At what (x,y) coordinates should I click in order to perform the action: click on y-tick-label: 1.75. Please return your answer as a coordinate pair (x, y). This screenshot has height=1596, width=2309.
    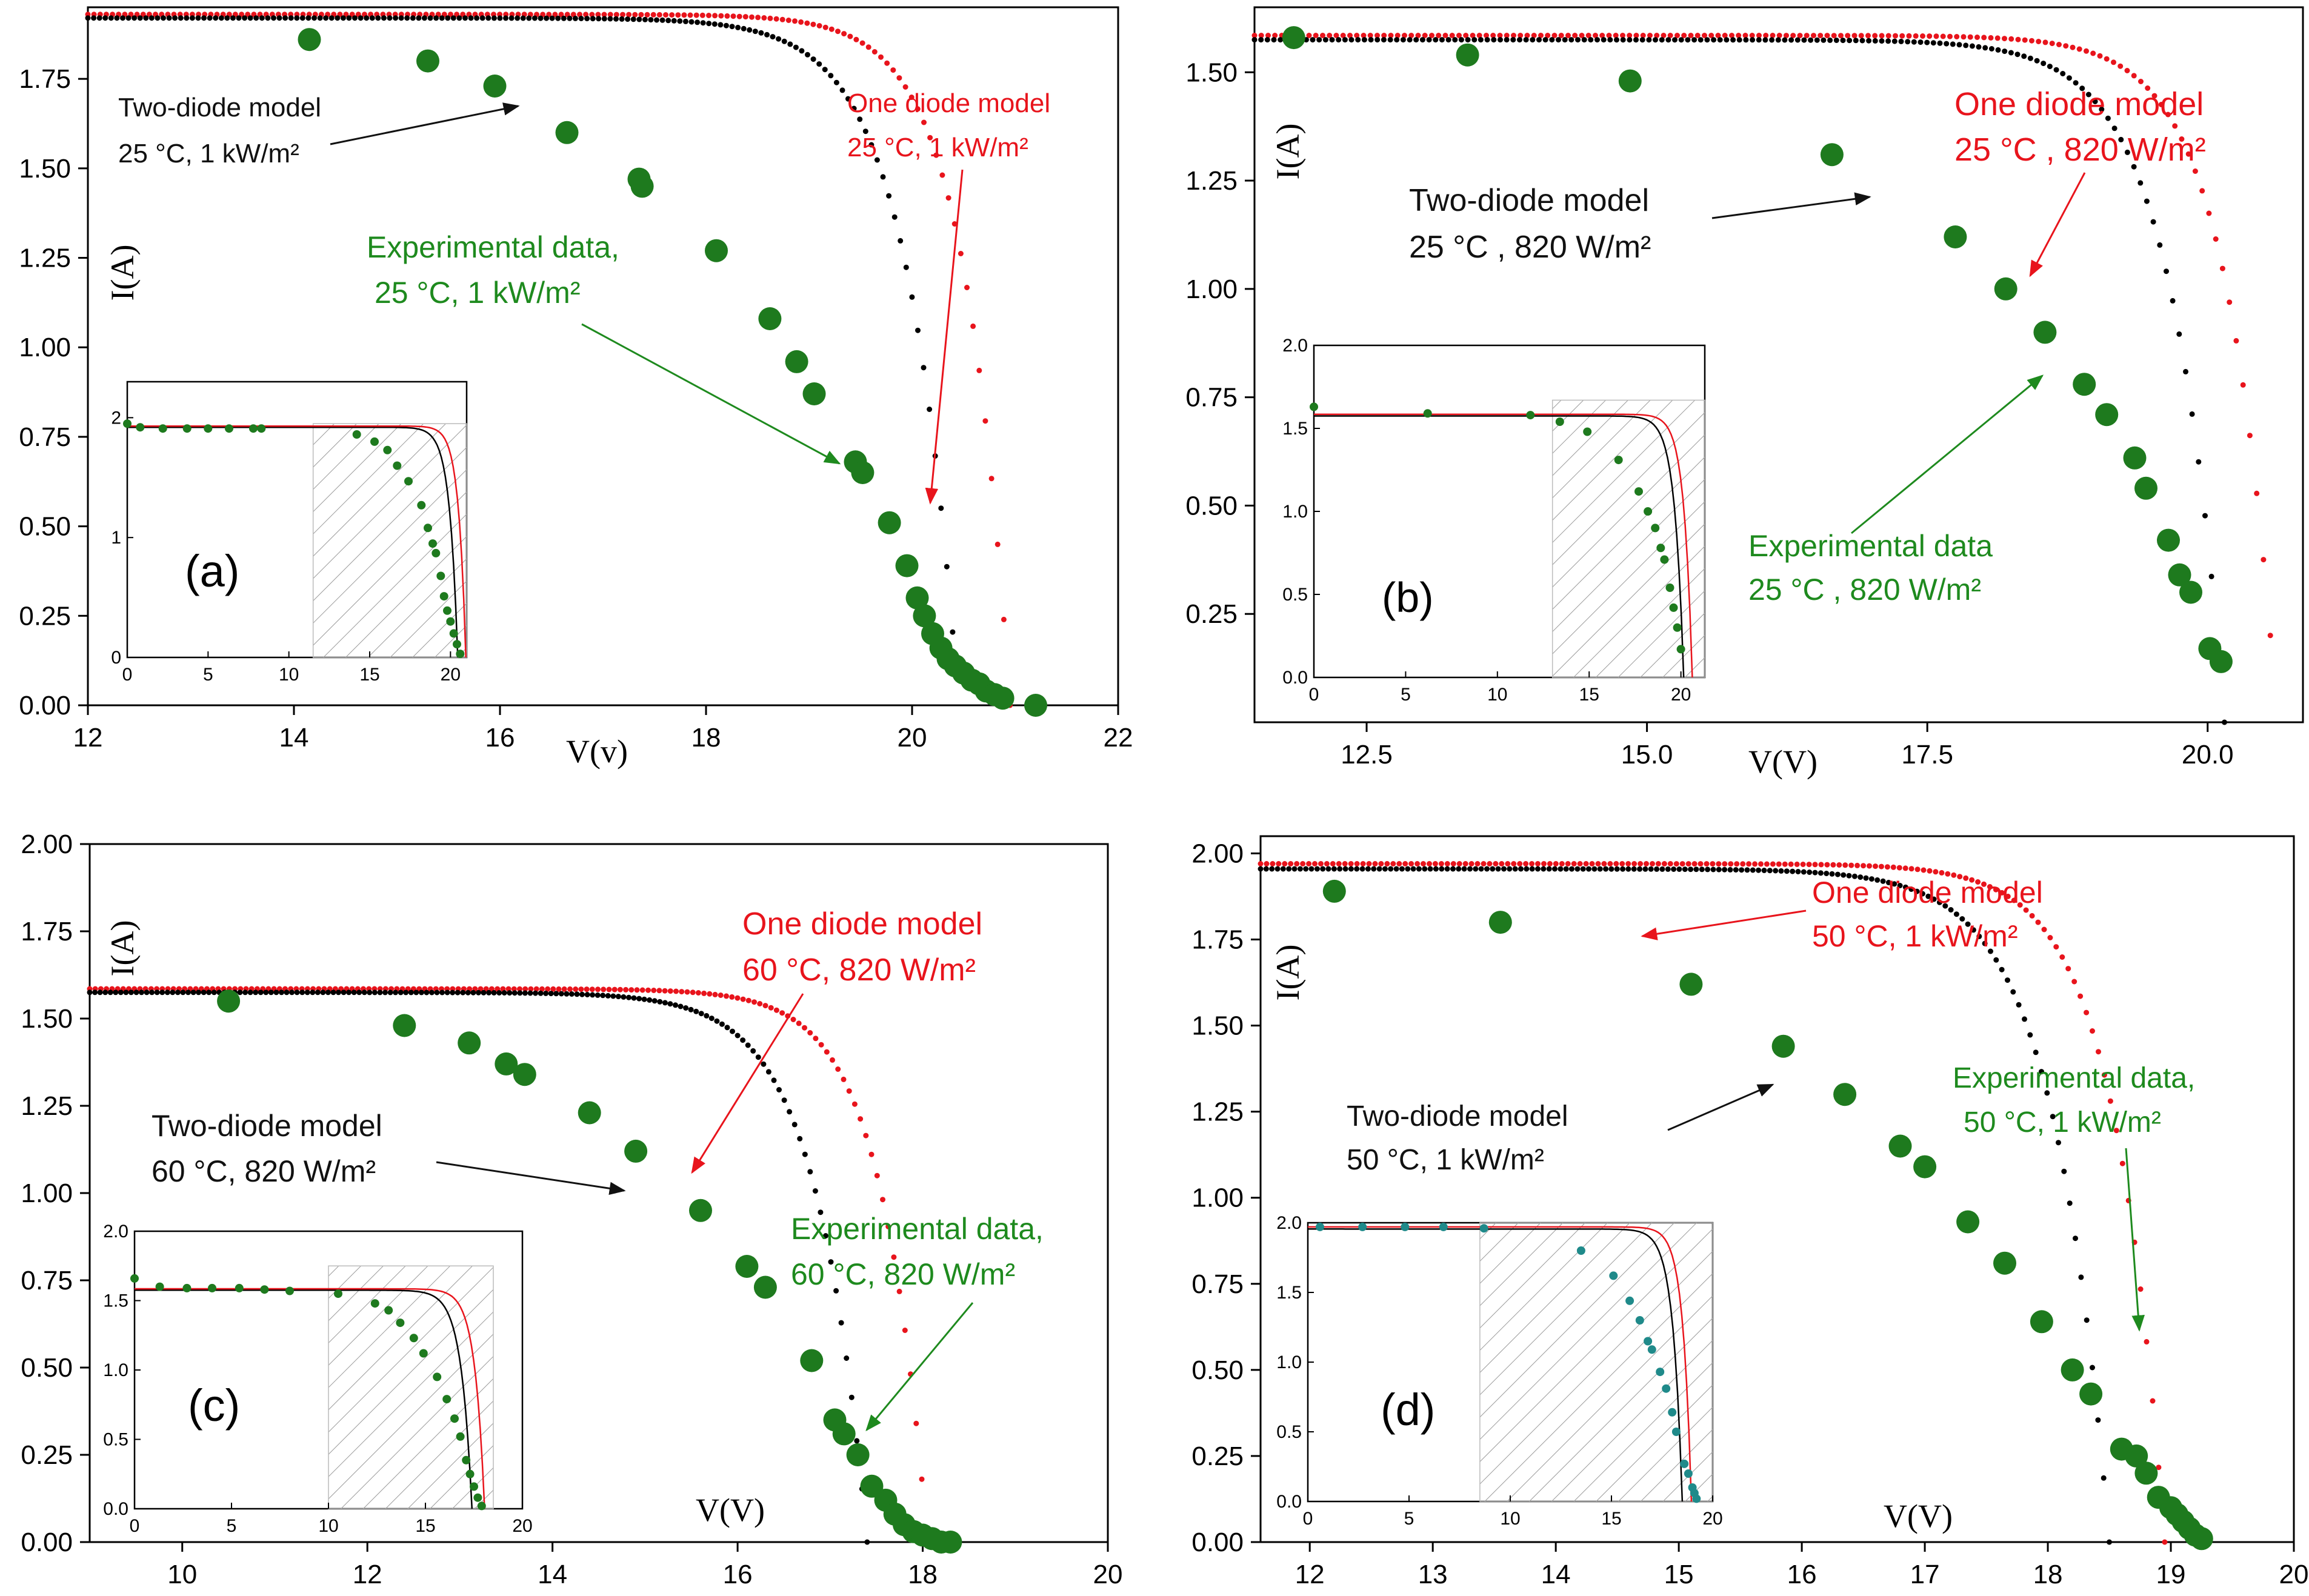
    Looking at the image, I should click on (47, 931).